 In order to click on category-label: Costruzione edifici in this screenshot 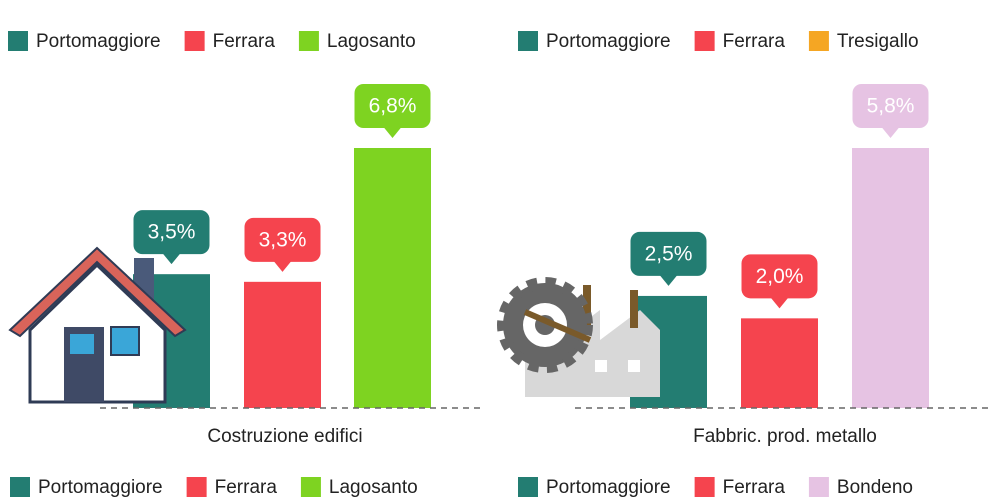, I will do `click(284, 436)`.